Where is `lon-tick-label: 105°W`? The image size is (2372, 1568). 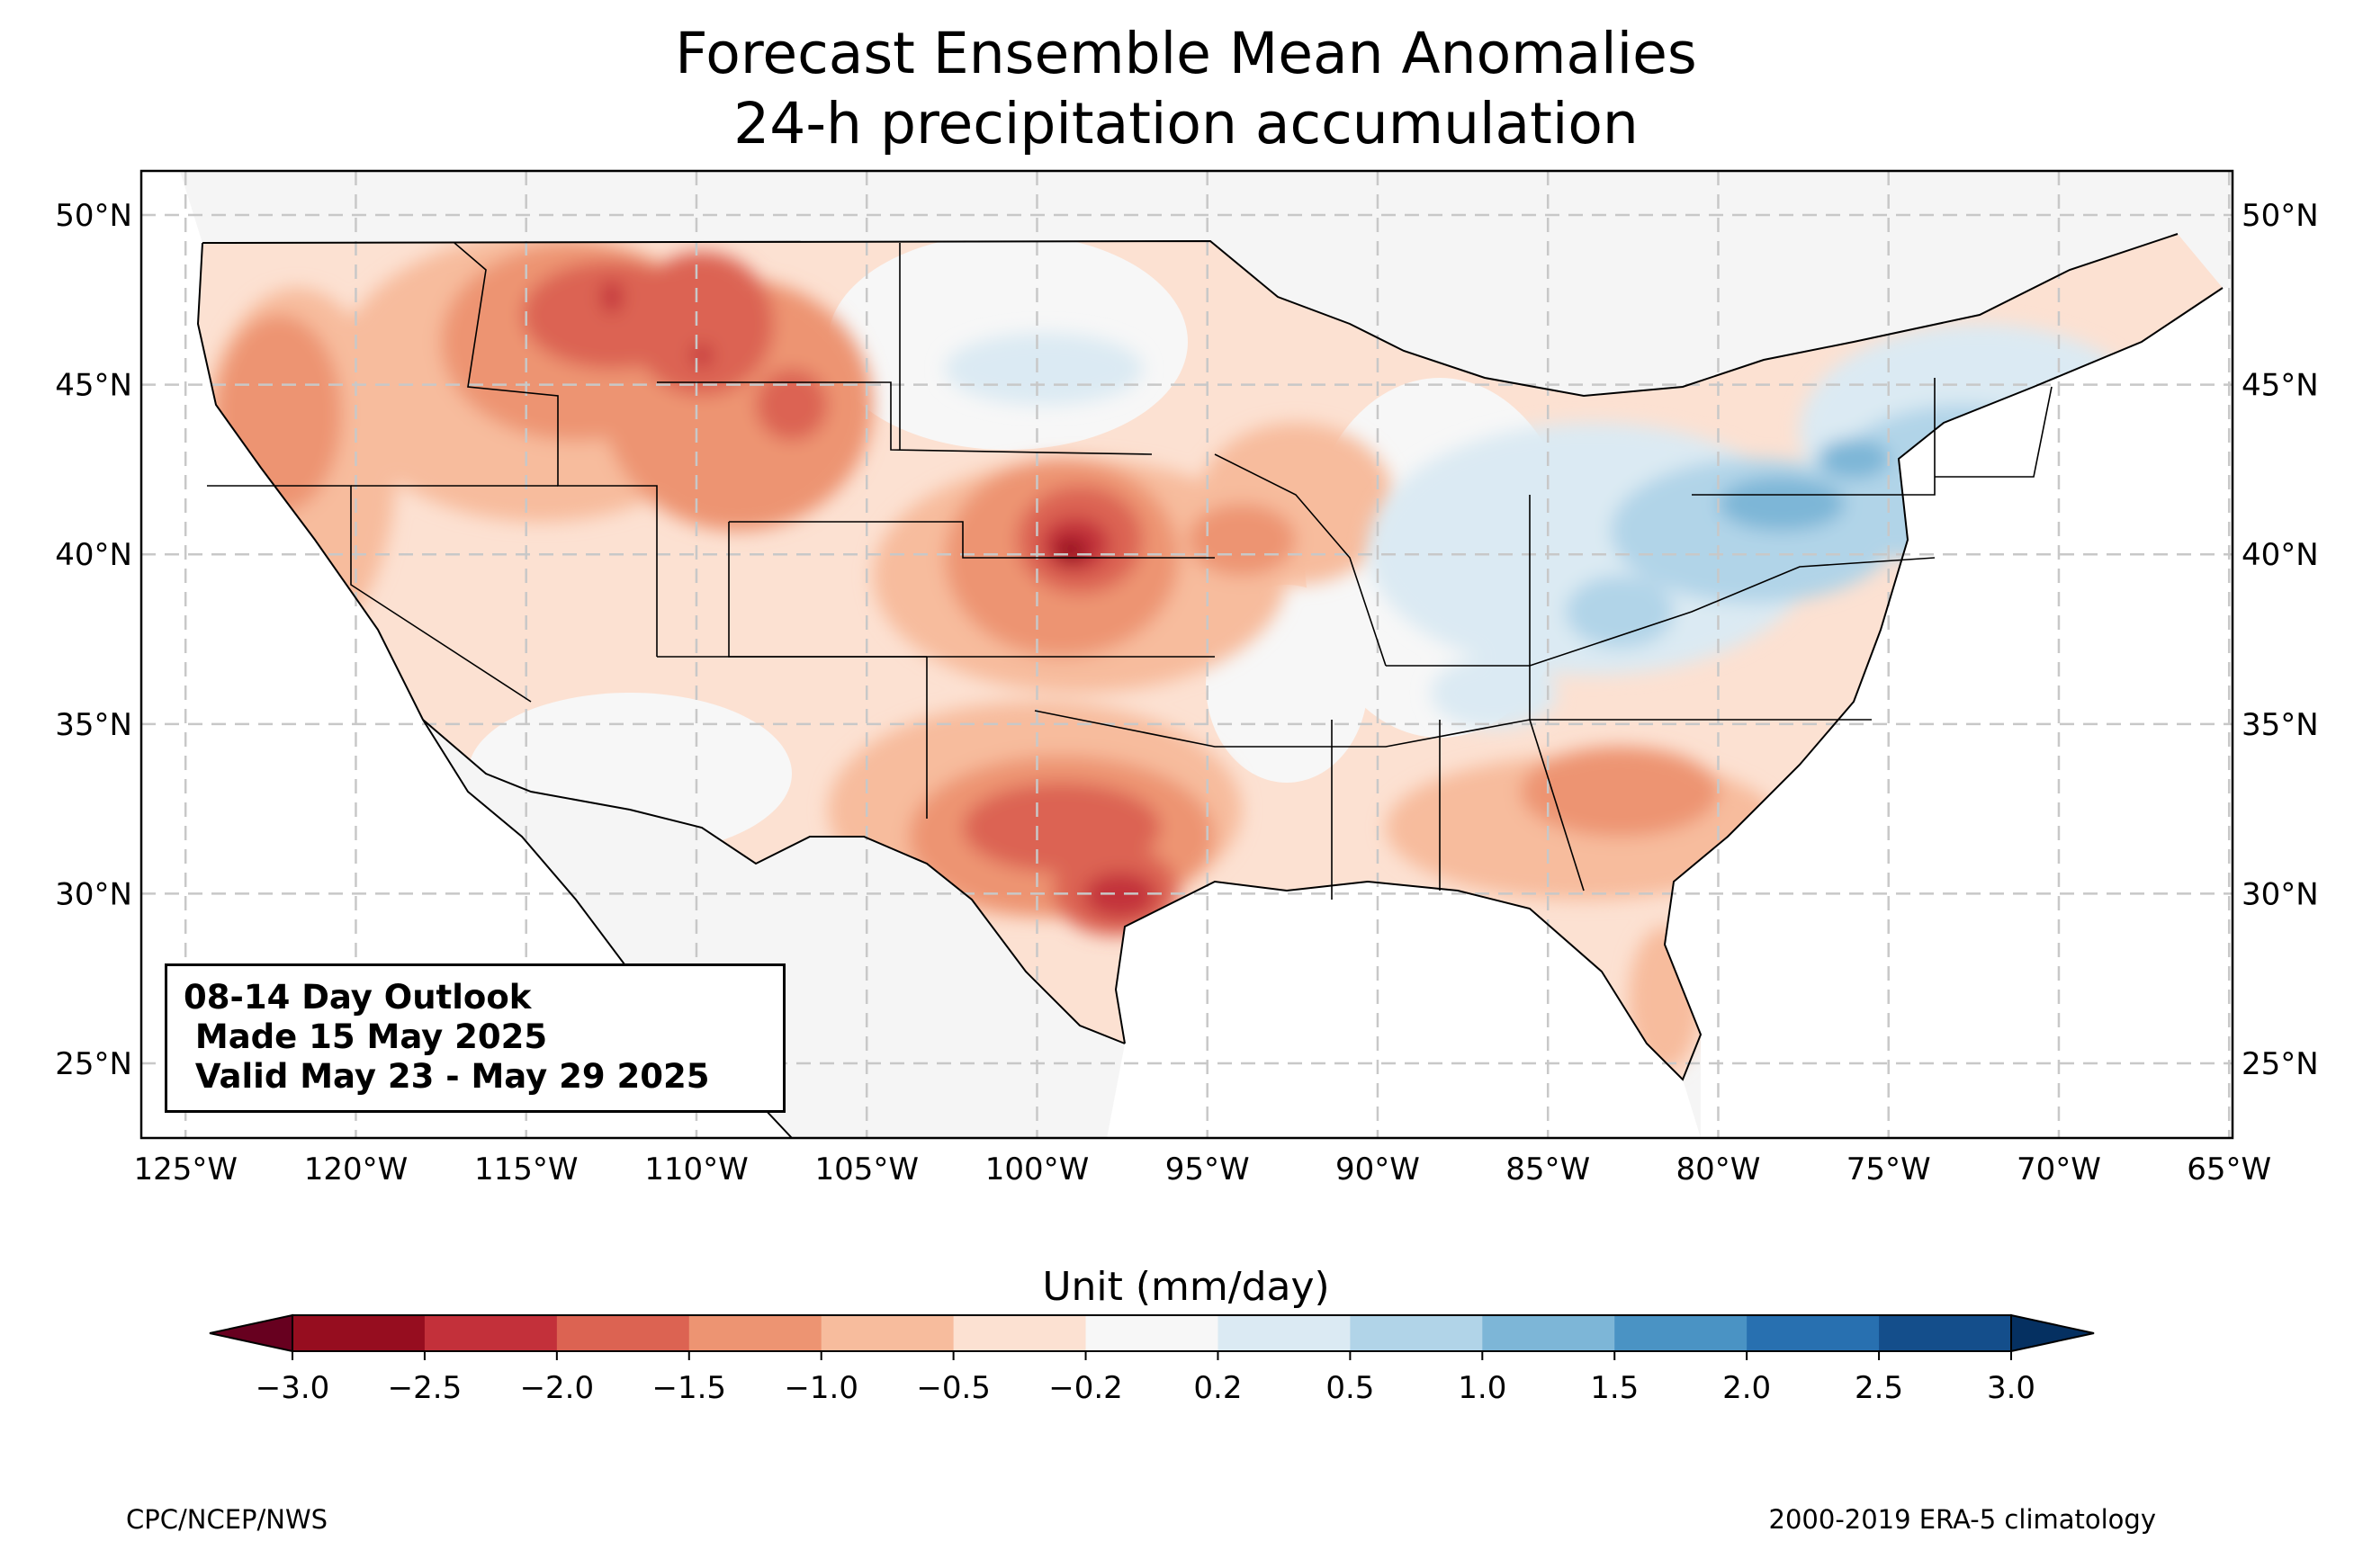
lon-tick-label: 105°W is located at coordinates (866, 1169).